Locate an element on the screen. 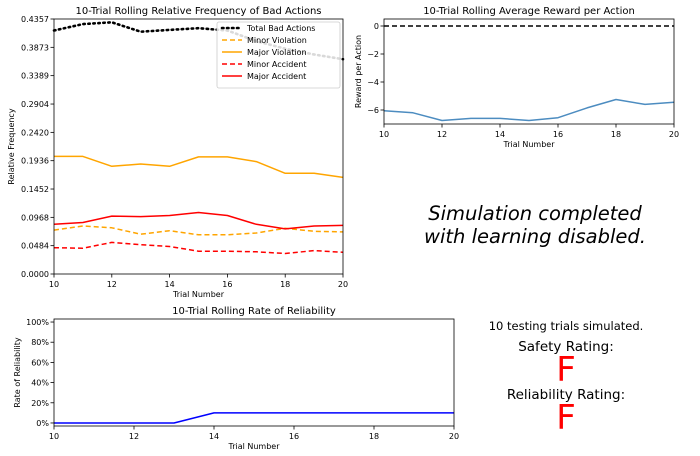 This screenshot has height=456, width=700. series-line-minor-violation is located at coordinates (198, 230).